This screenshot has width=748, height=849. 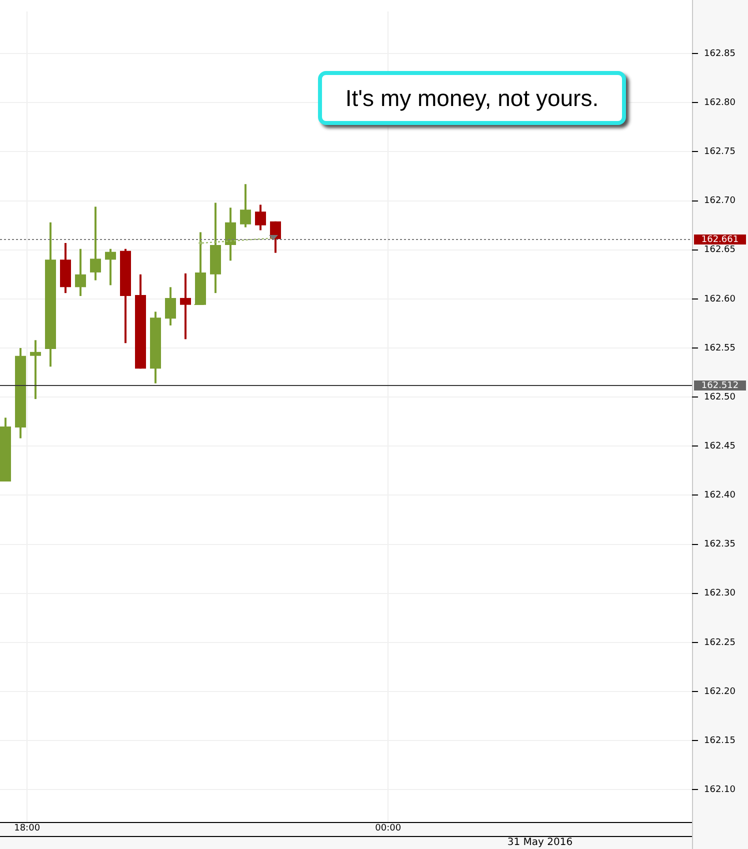 What do you see at coordinates (720, 495) in the screenshot?
I see `y-tick-label: 162.40` at bounding box center [720, 495].